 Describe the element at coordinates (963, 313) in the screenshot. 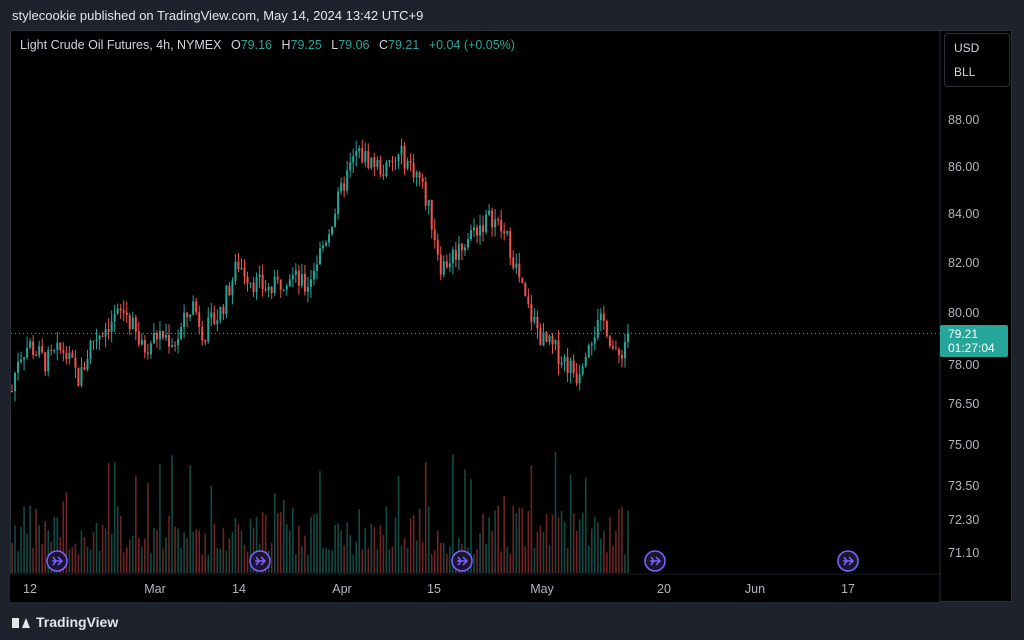

I see `price-tick-label: 80.00` at that location.